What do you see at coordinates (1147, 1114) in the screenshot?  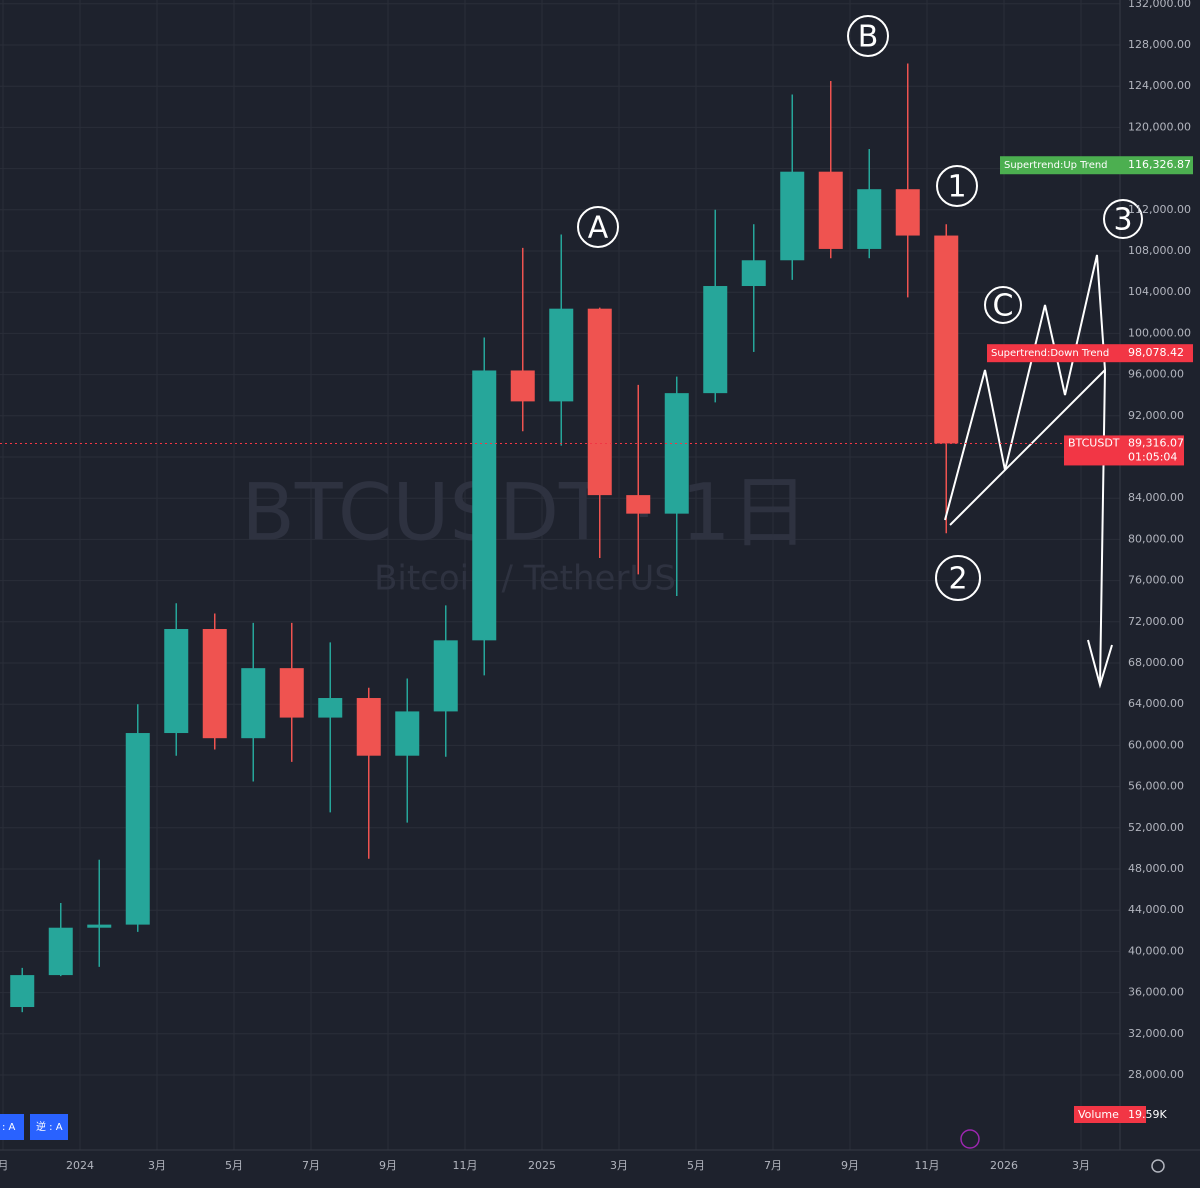 I see `volume-value: 19.59K` at bounding box center [1147, 1114].